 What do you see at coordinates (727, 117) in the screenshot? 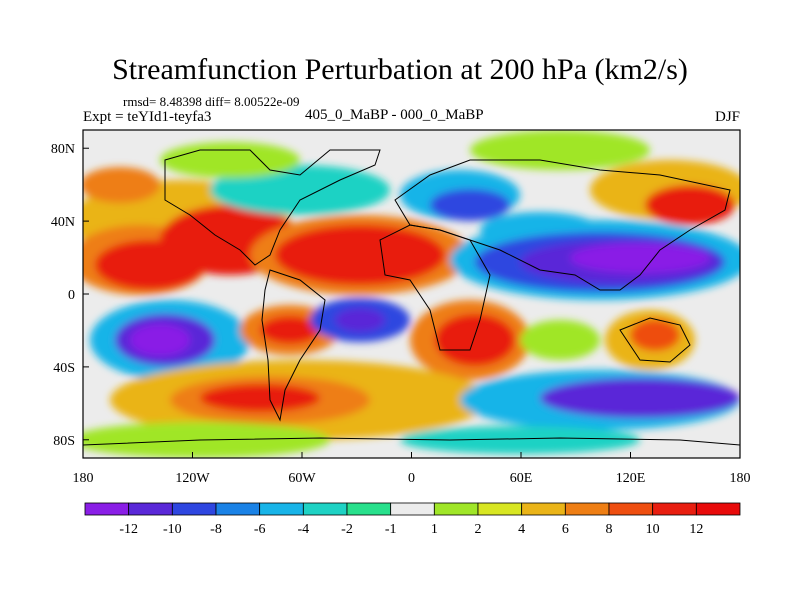
I see `season-label: DJF` at bounding box center [727, 117].